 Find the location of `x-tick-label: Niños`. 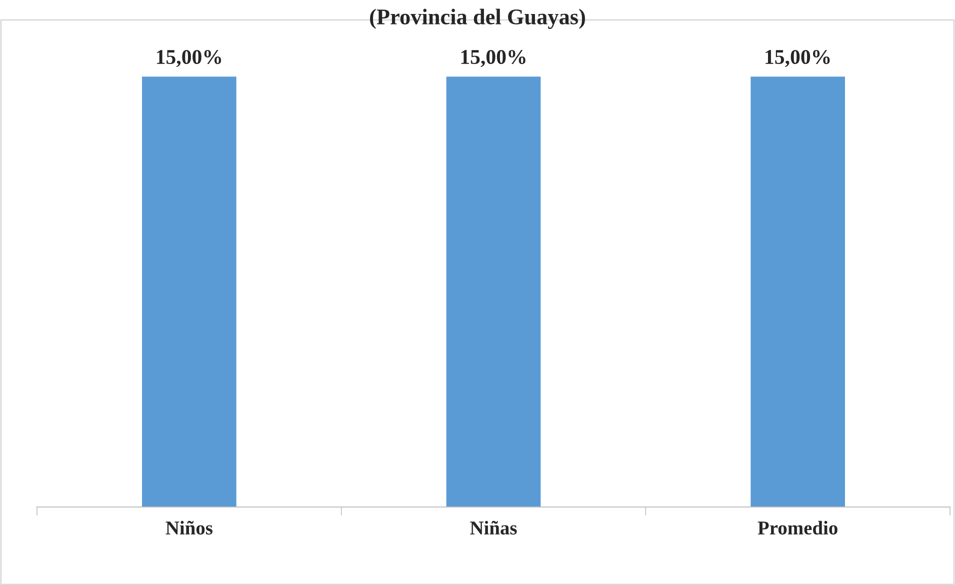

x-tick-label: Niños is located at coordinates (189, 527).